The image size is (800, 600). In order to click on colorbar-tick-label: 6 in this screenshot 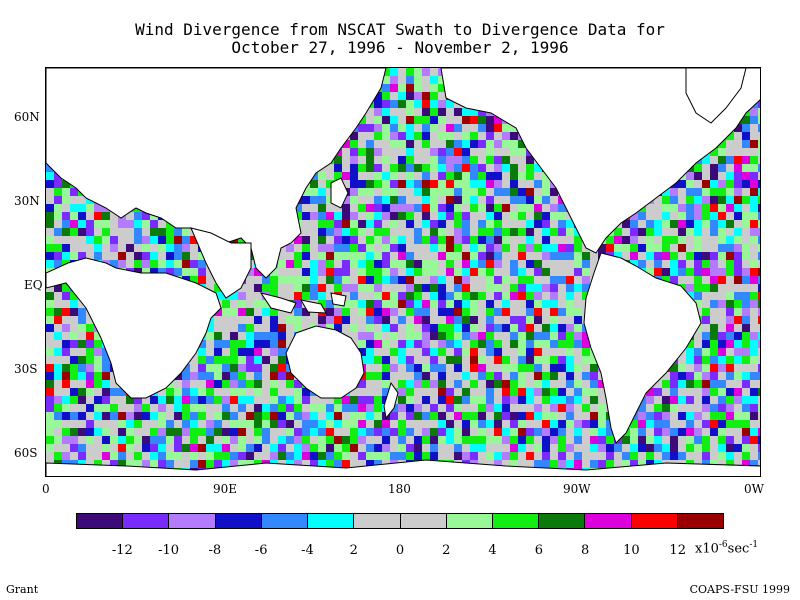, I will do `click(538, 550)`.